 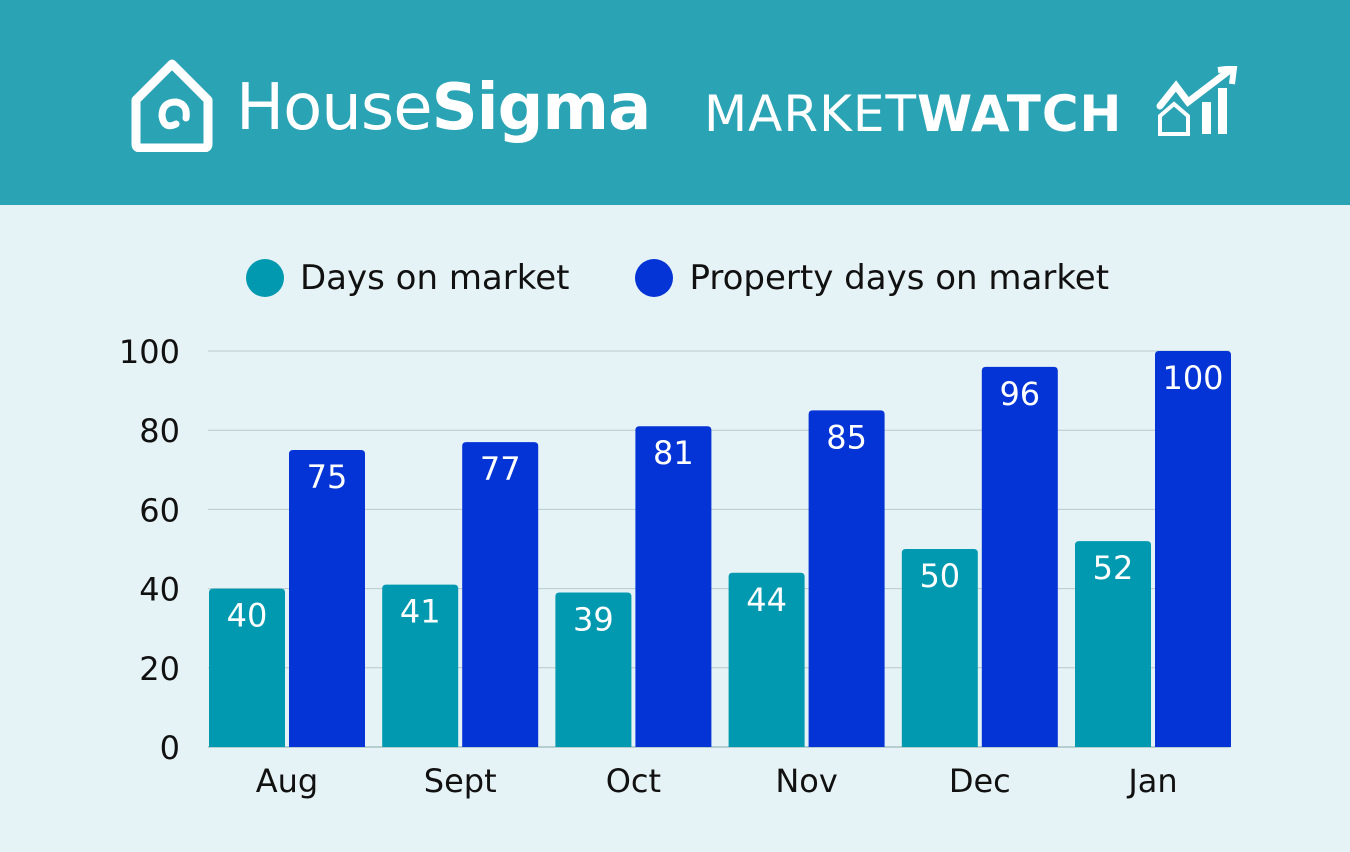 What do you see at coordinates (1151, 781) in the screenshot?
I see `x-tick-label: Jan` at bounding box center [1151, 781].